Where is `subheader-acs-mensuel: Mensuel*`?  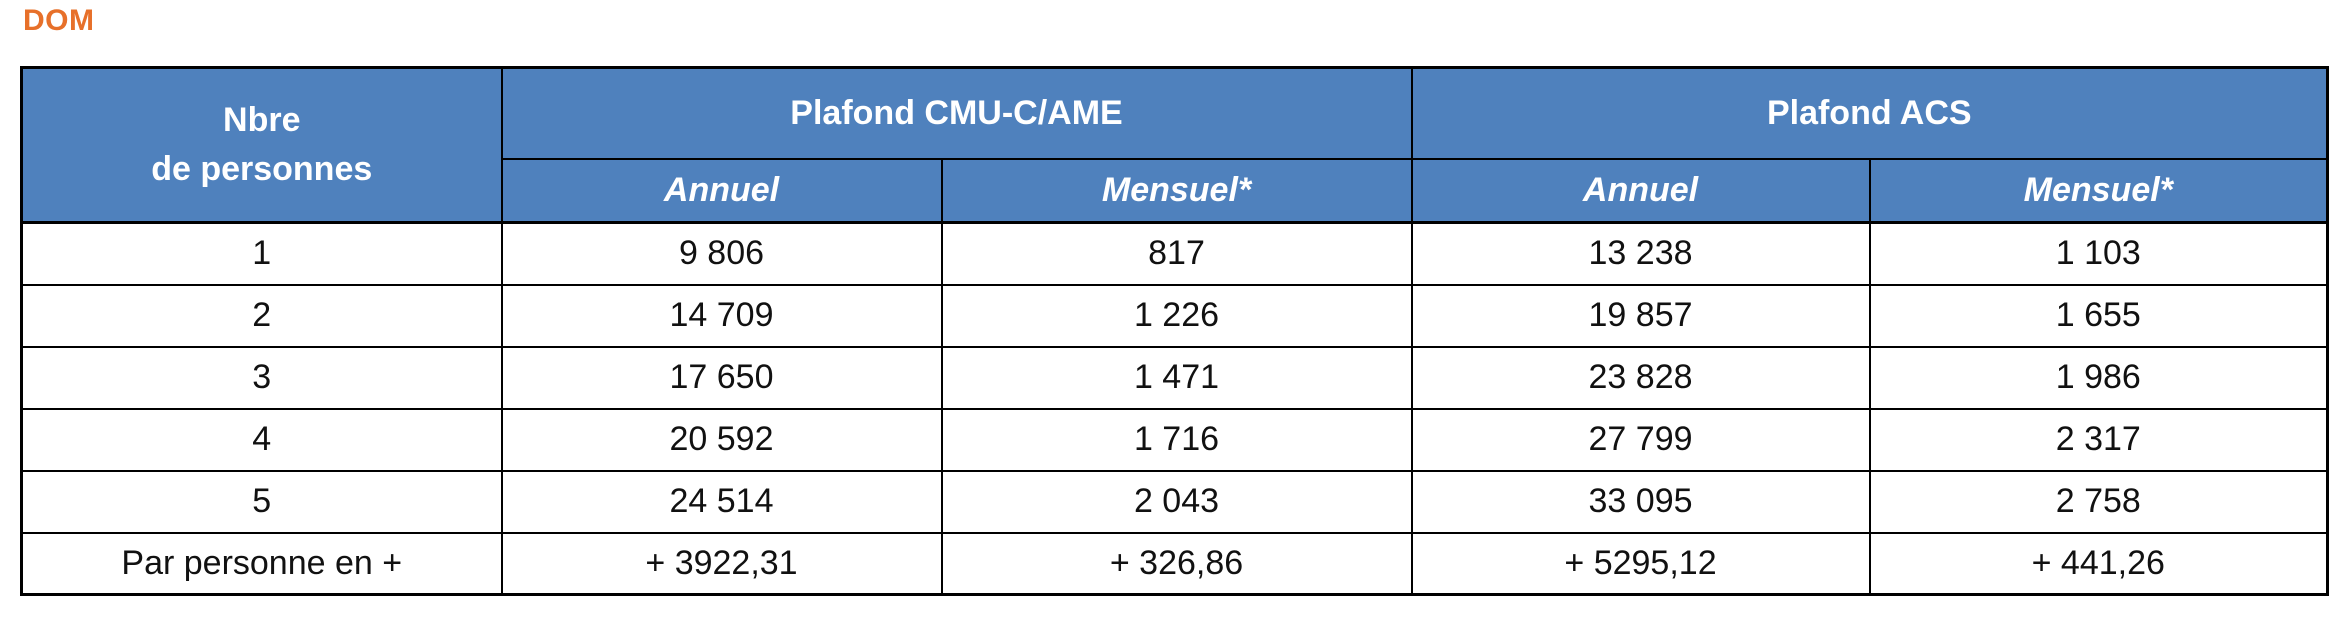
subheader-acs-mensuel: Mensuel* is located at coordinates (2098, 190).